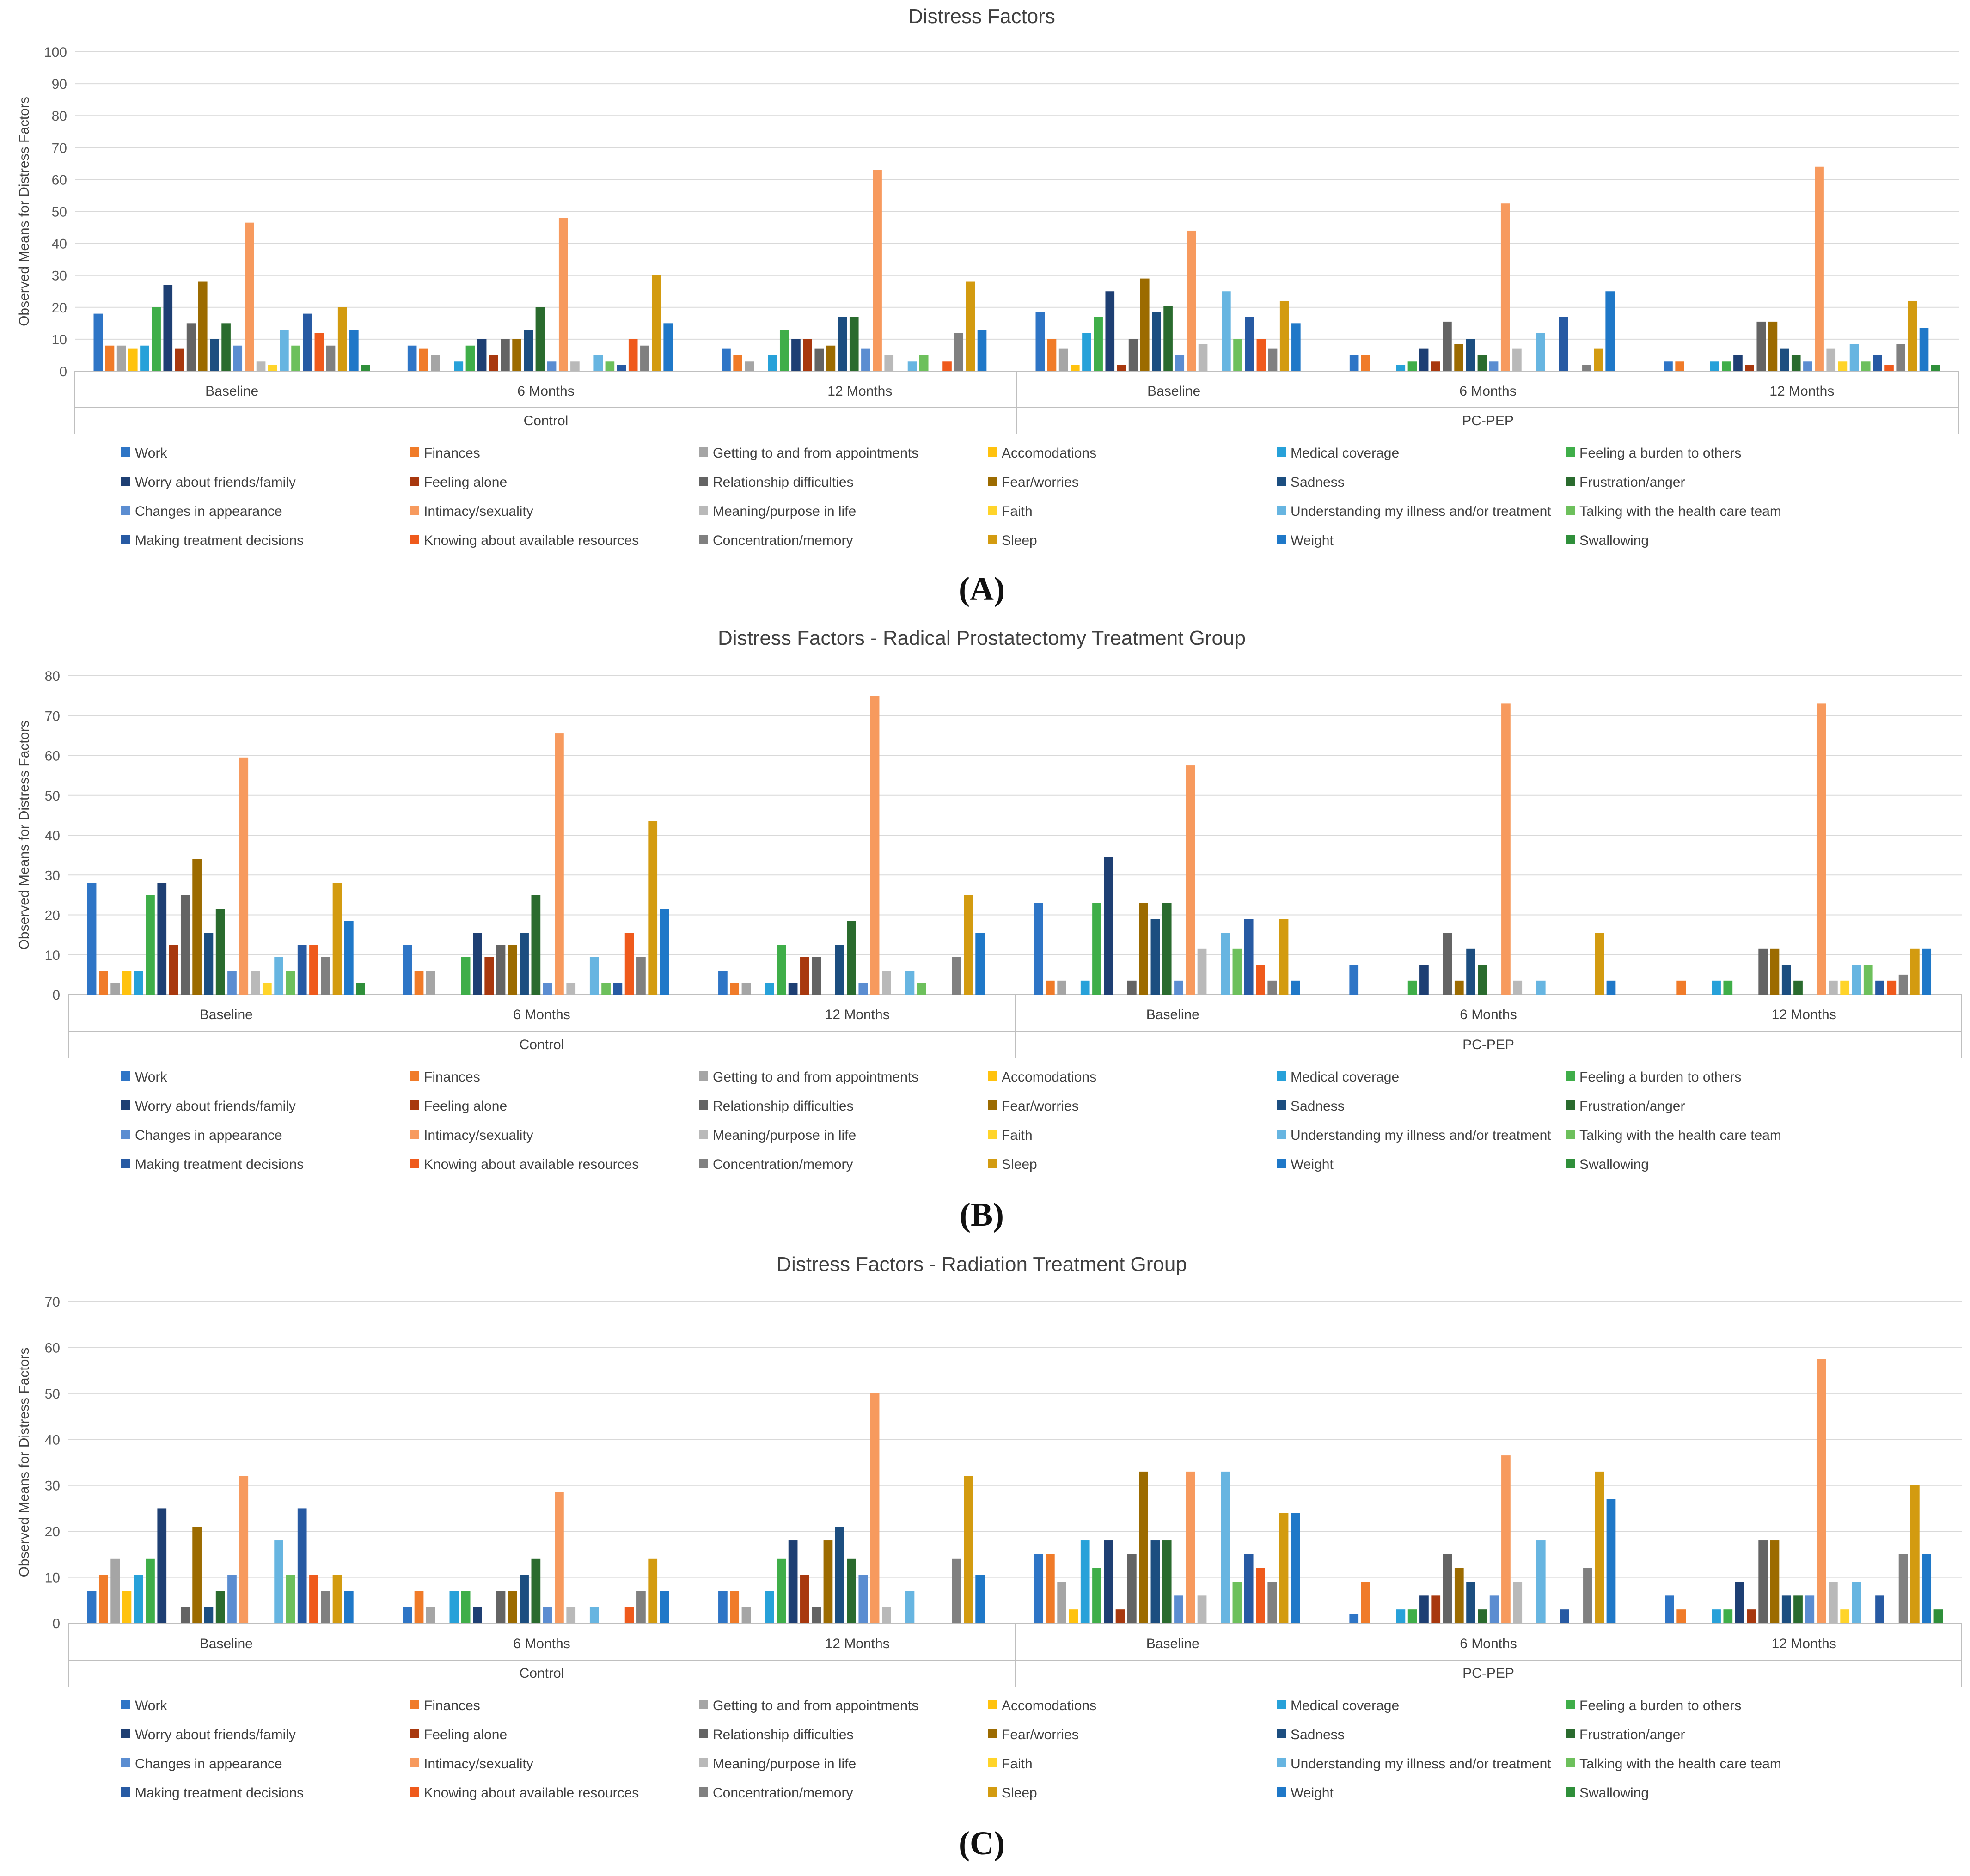 This screenshot has height=1876, width=1970. Describe the element at coordinates (783, 1734) in the screenshot. I see `legend-label: Relationship difficulties` at that location.